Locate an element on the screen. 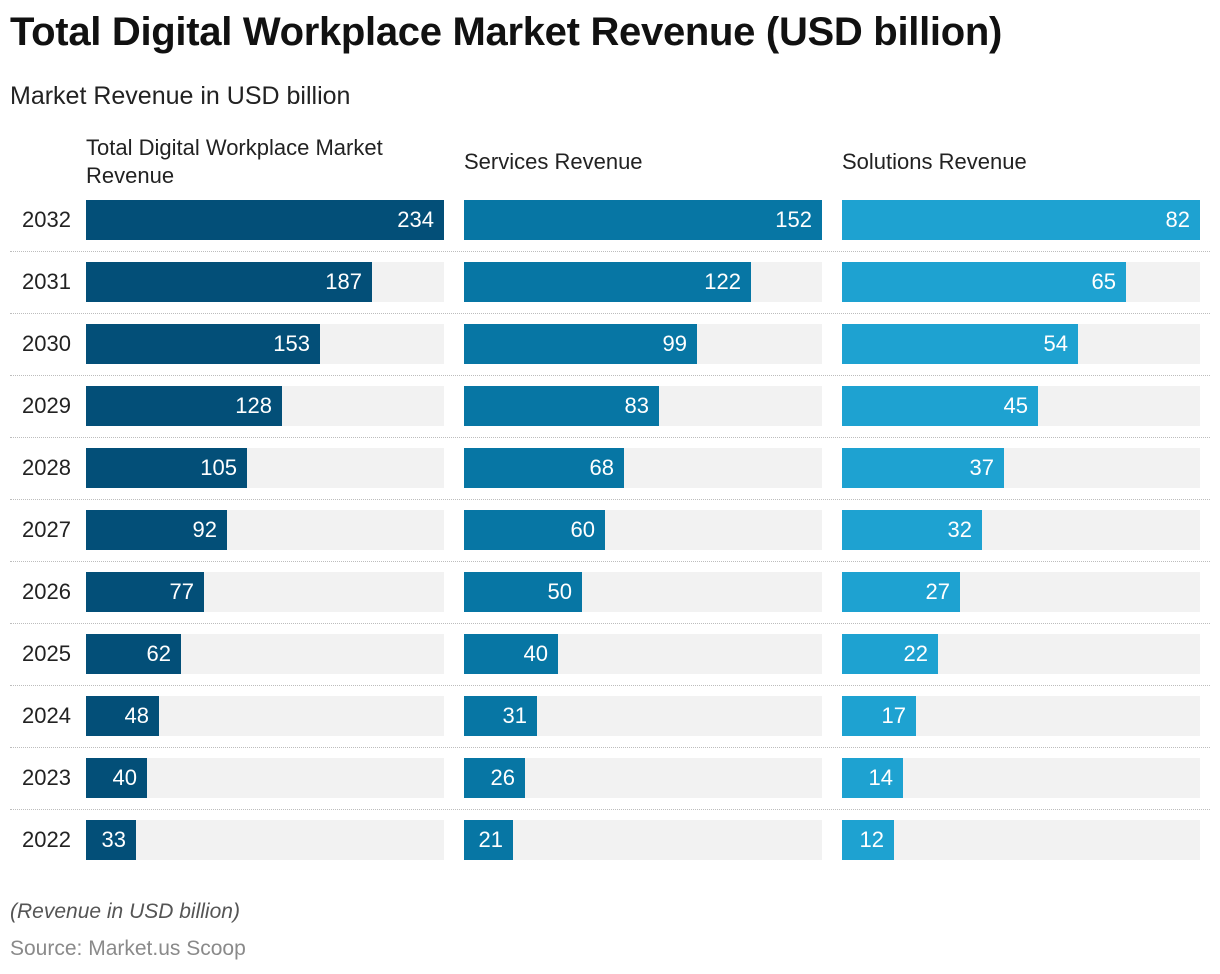 Image resolution: width=1220 pixels, height=974 pixels. bar-track: 68 is located at coordinates (643, 468).